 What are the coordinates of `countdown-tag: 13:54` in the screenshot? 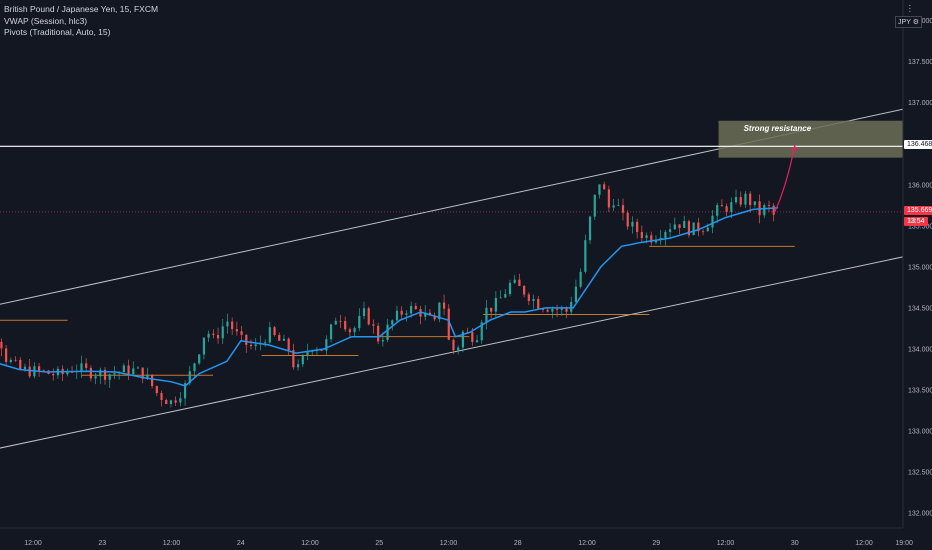 It's located at (916, 221).